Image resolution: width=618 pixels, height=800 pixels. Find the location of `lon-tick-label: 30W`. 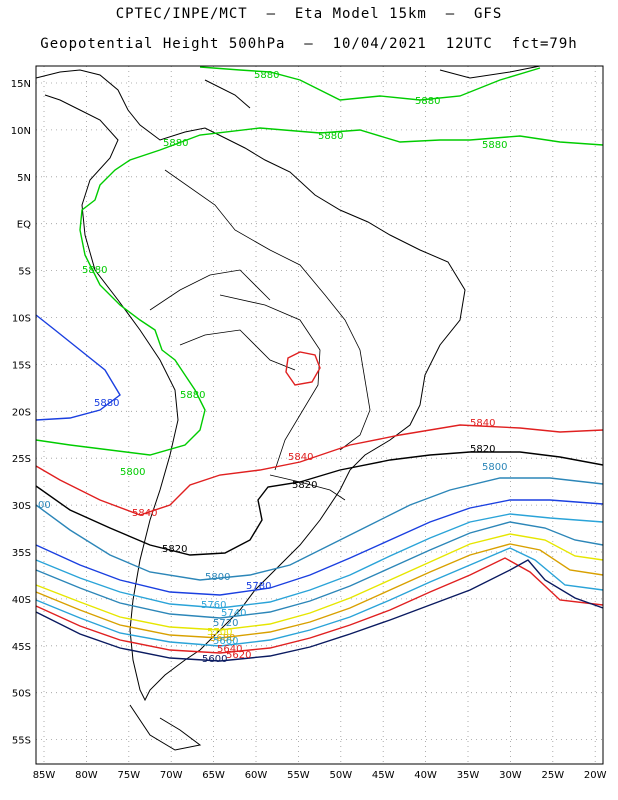

lon-tick-label: 30W is located at coordinates (510, 775).